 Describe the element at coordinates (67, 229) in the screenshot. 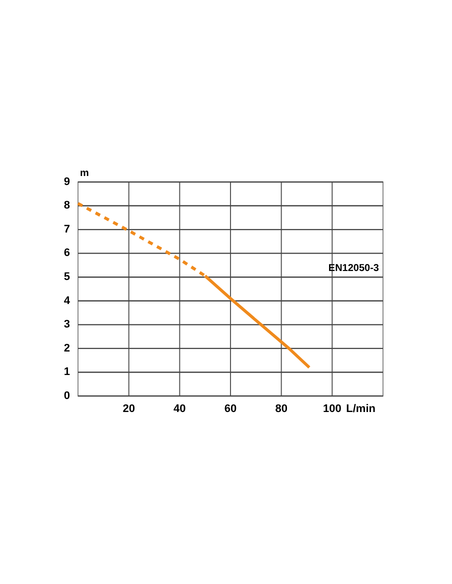

I see `y-tick-label: 7` at that location.